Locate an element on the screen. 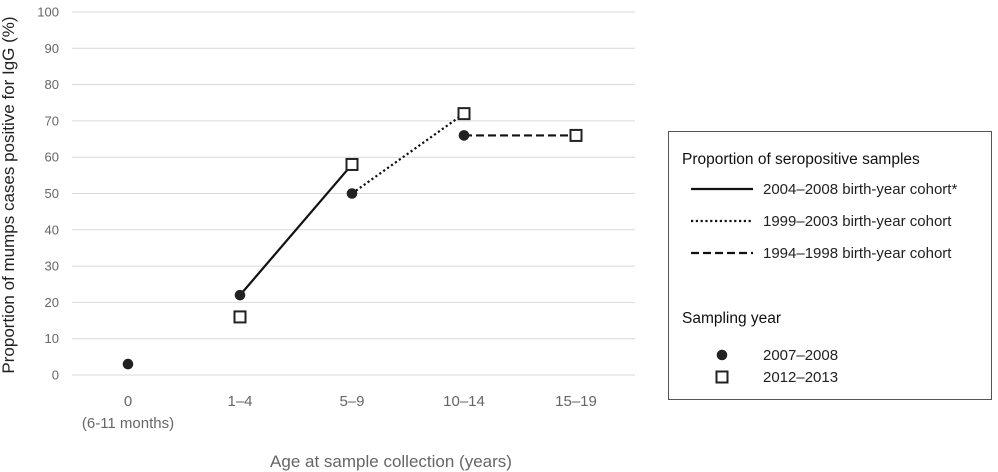  legend-lines-title: Proportion of seropositive samples is located at coordinates (801, 159).